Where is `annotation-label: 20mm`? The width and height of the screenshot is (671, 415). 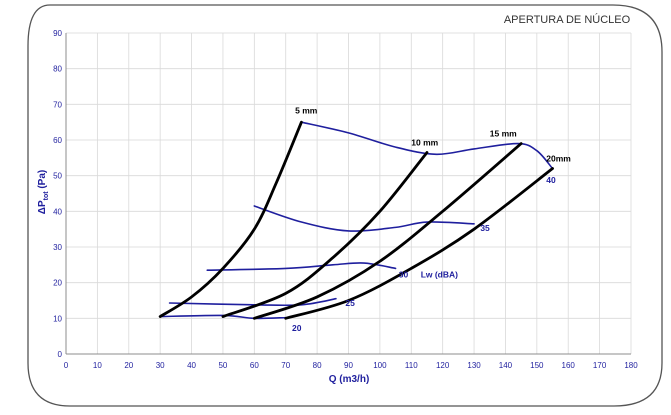
annotation-label: 20mm is located at coordinates (558, 158).